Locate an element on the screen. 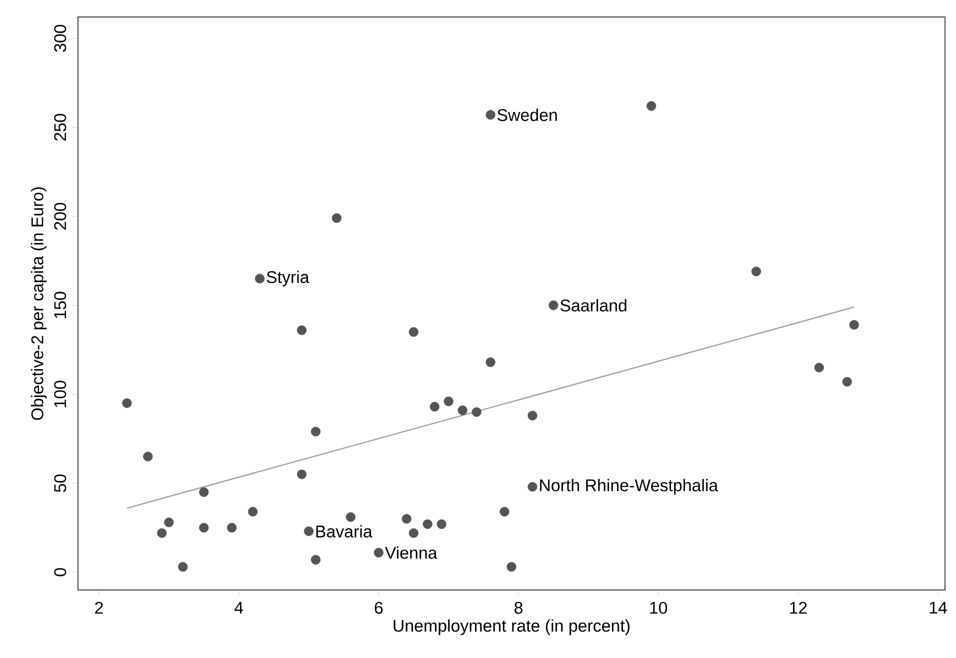 The image size is (956, 658). annotation: Styria is located at coordinates (288, 278).